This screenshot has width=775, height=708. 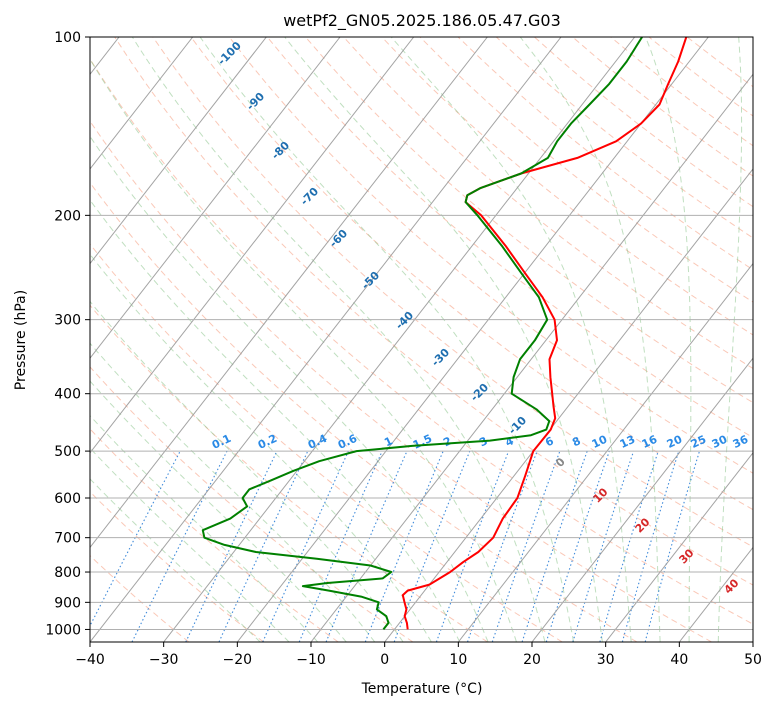 What do you see at coordinates (238, 660) in the screenshot?
I see `x-tick-label: −20` at bounding box center [238, 660].